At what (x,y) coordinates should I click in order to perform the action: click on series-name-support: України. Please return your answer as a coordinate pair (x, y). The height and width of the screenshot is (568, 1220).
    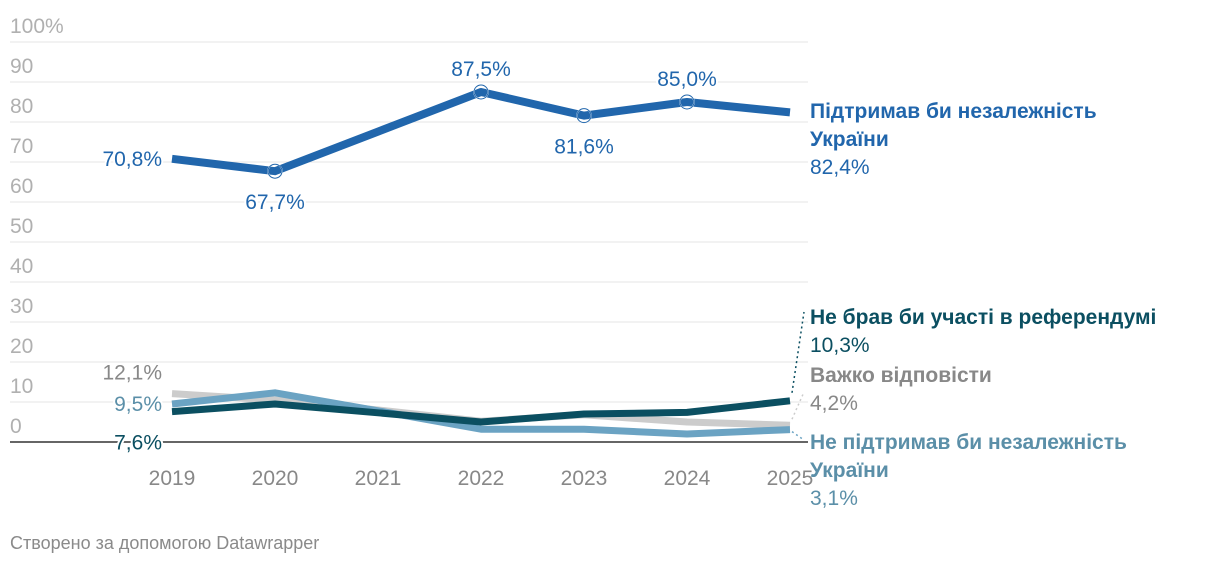
    Looking at the image, I should click on (849, 139).